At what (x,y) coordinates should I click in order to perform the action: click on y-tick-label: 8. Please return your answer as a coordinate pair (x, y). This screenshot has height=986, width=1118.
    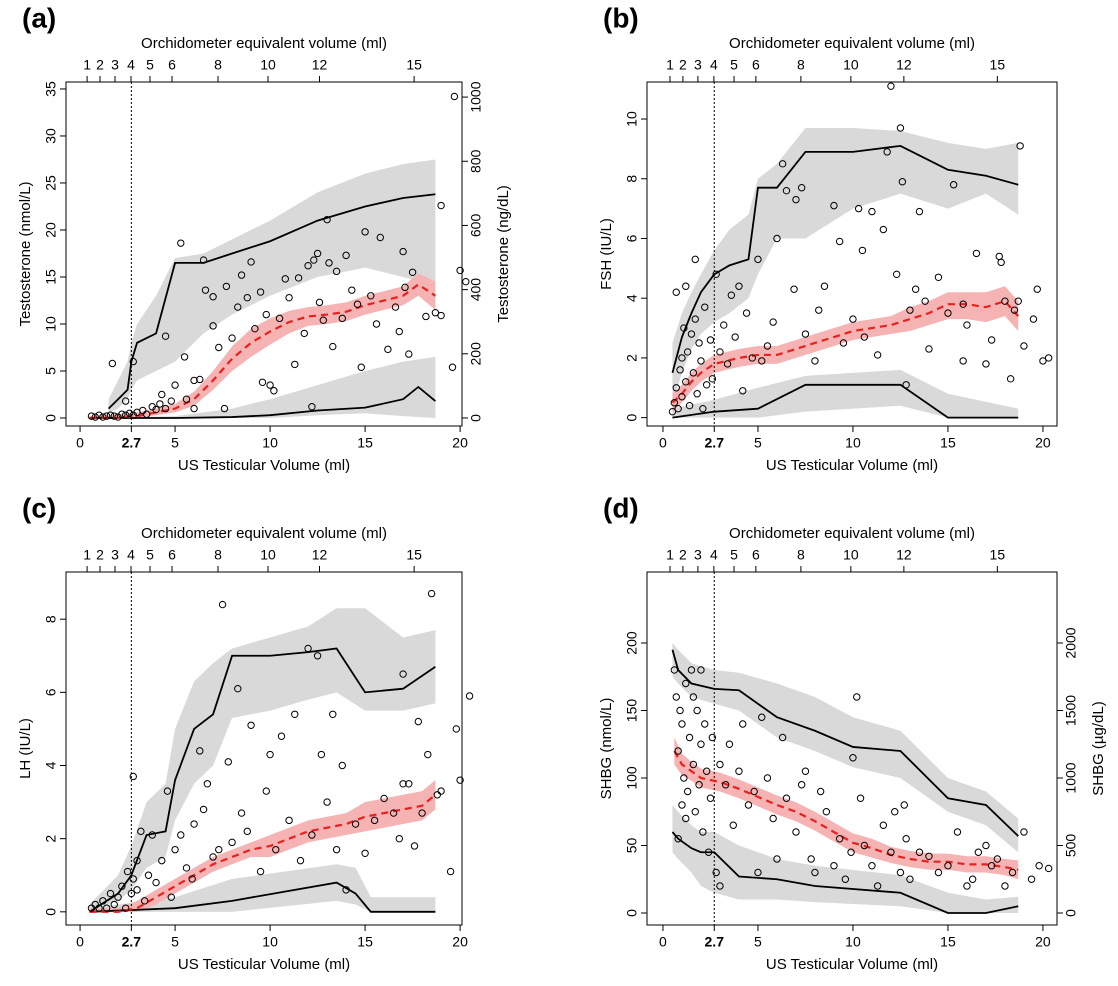
    Looking at the image, I should click on (632, 179).